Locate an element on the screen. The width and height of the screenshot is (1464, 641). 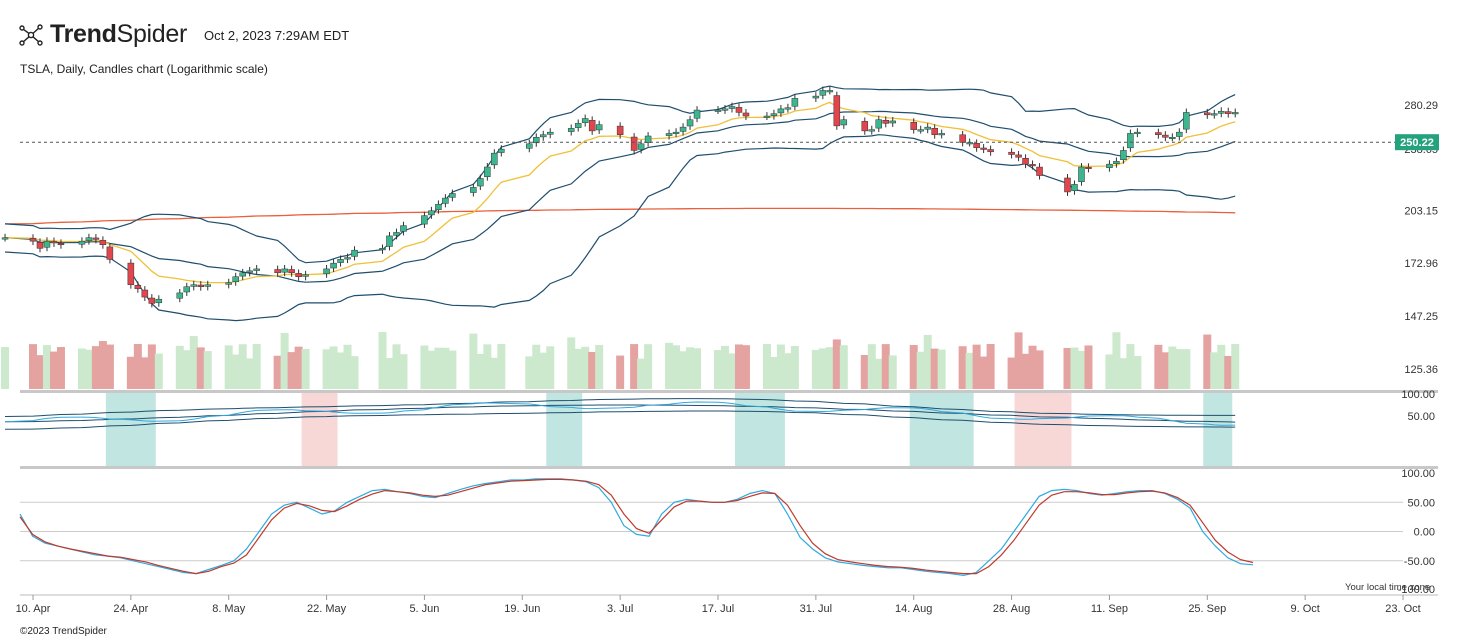
stoch-tick-label: -50.00 is located at coordinates (1419, 562).